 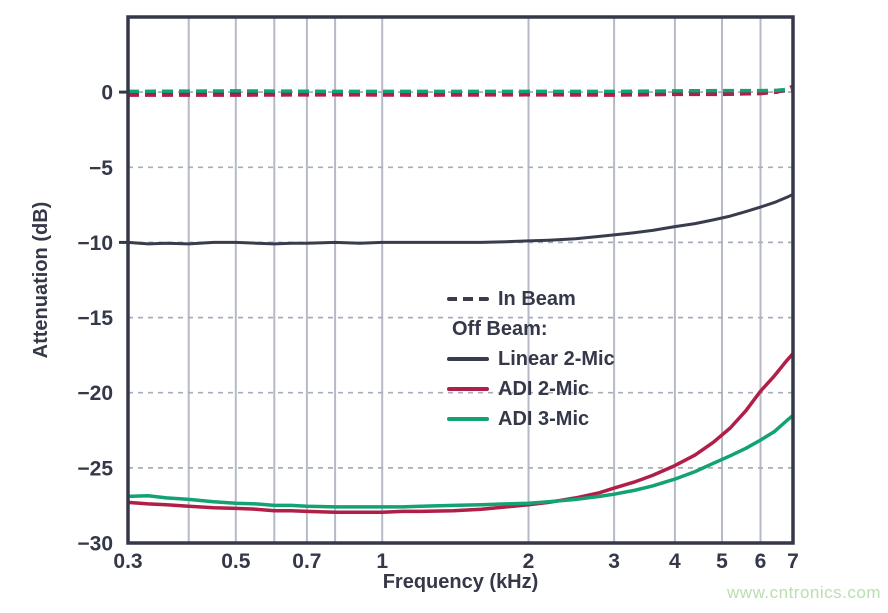 I want to click on series-linear-2-mic, so click(x=460, y=219).